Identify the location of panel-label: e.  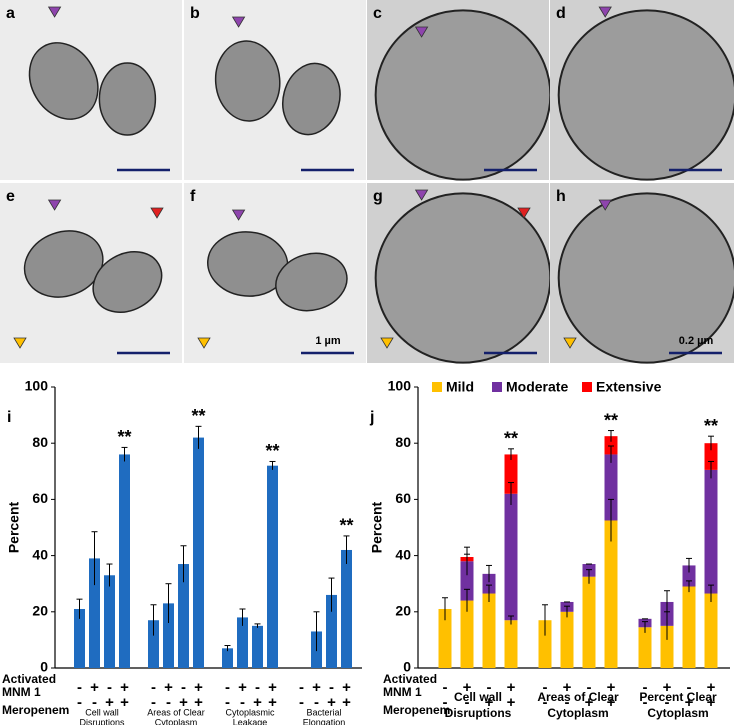
(10, 196).